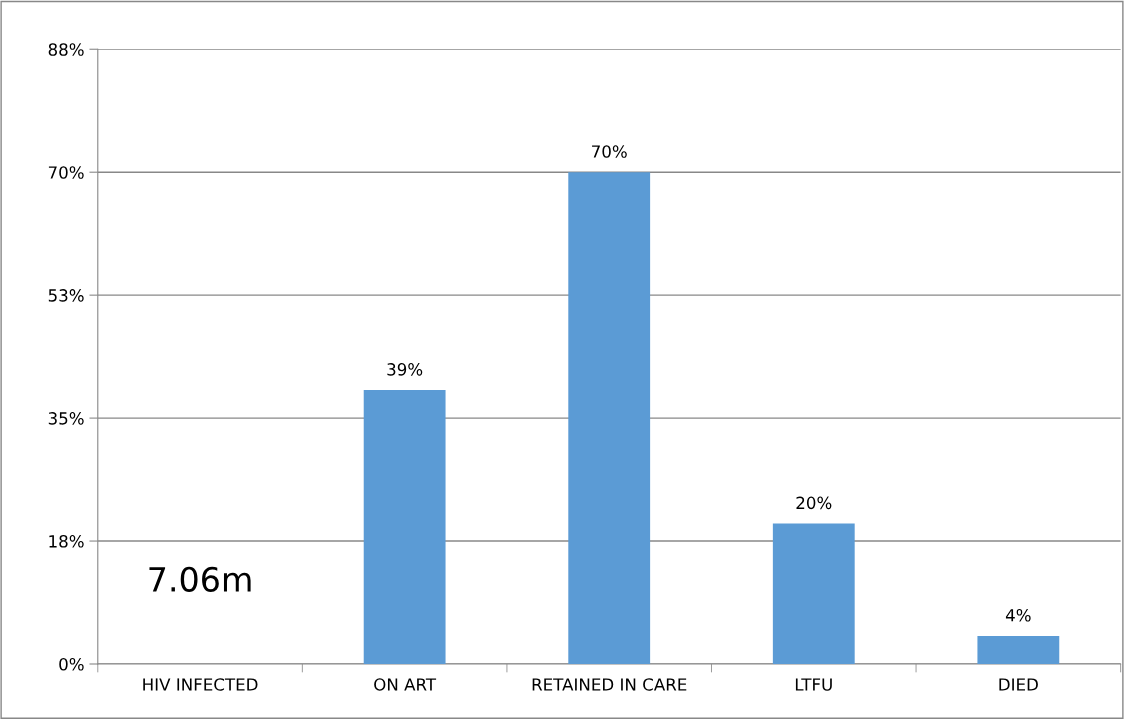 Image resolution: width=1124 pixels, height=719 pixels. I want to click on y-tick-label: 53%, so click(66, 295).